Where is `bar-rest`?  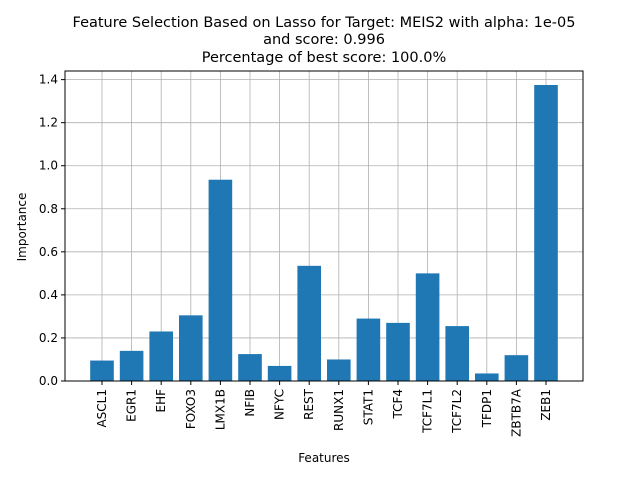 bar-rest is located at coordinates (309, 323).